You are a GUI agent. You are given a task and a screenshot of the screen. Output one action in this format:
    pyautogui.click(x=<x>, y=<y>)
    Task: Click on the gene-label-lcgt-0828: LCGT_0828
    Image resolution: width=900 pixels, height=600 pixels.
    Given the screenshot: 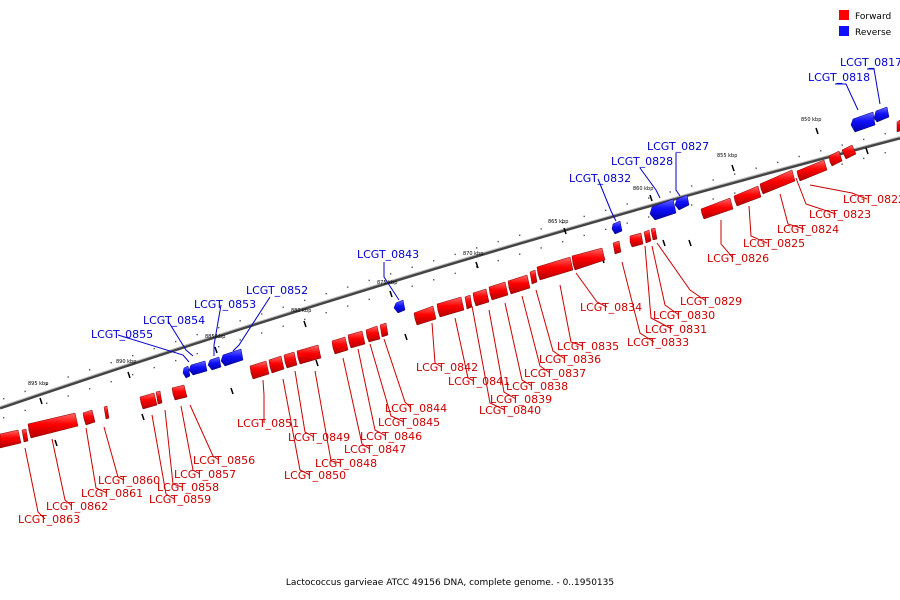 What is the action you would take?
    pyautogui.click(x=642, y=161)
    